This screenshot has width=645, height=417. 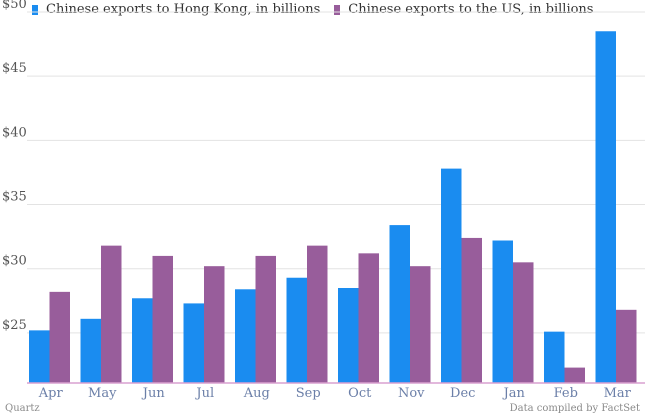 What do you see at coordinates (471, 9) in the screenshot?
I see `legend-label-us: Chinese exports to the US, in billions` at bounding box center [471, 9].